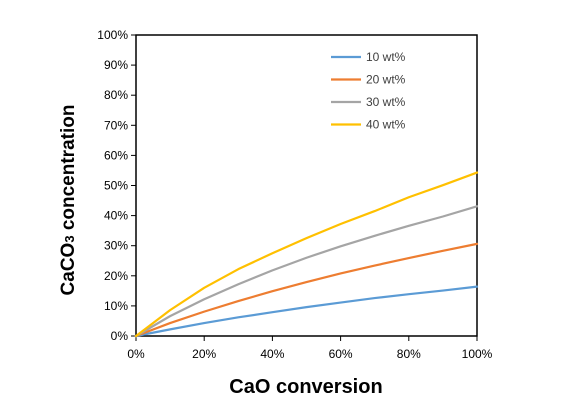 This screenshot has height=411, width=578. What do you see at coordinates (341, 354) in the screenshot?
I see `x-tick-label: 60%` at bounding box center [341, 354].